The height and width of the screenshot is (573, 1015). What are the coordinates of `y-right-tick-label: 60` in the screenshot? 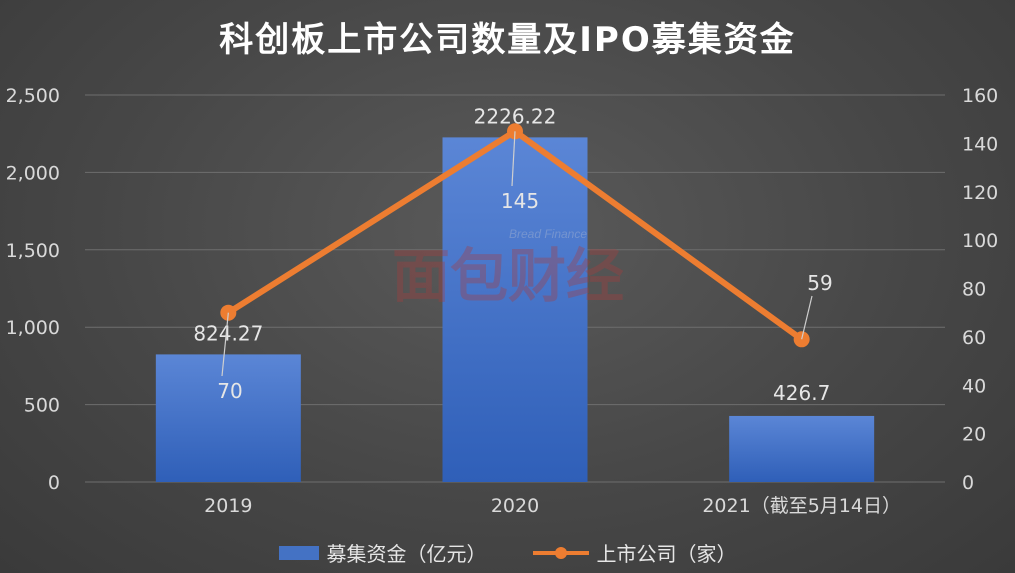 It's located at (974, 338).